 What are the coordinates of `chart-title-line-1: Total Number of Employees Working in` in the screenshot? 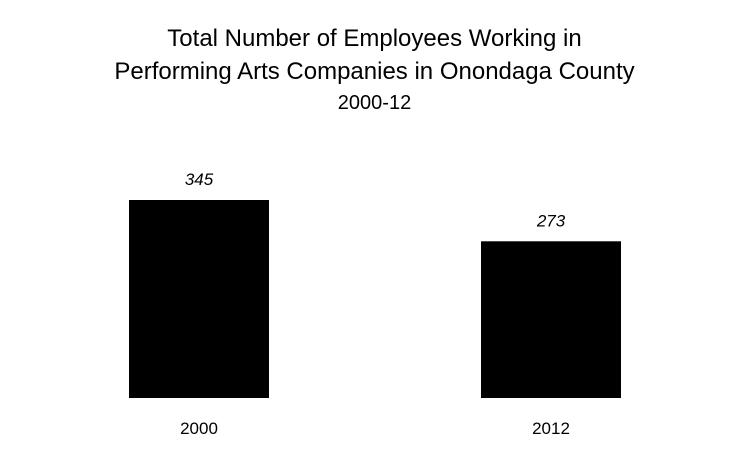 It's located at (374, 38).